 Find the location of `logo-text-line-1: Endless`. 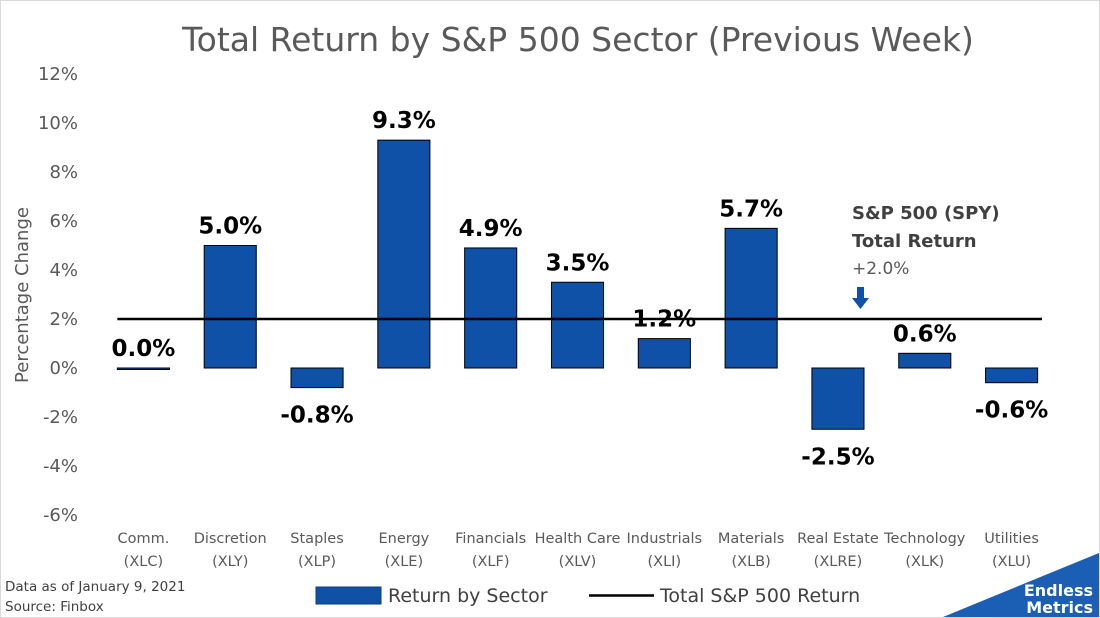

logo-text-line-1: Endless is located at coordinates (1058, 590).